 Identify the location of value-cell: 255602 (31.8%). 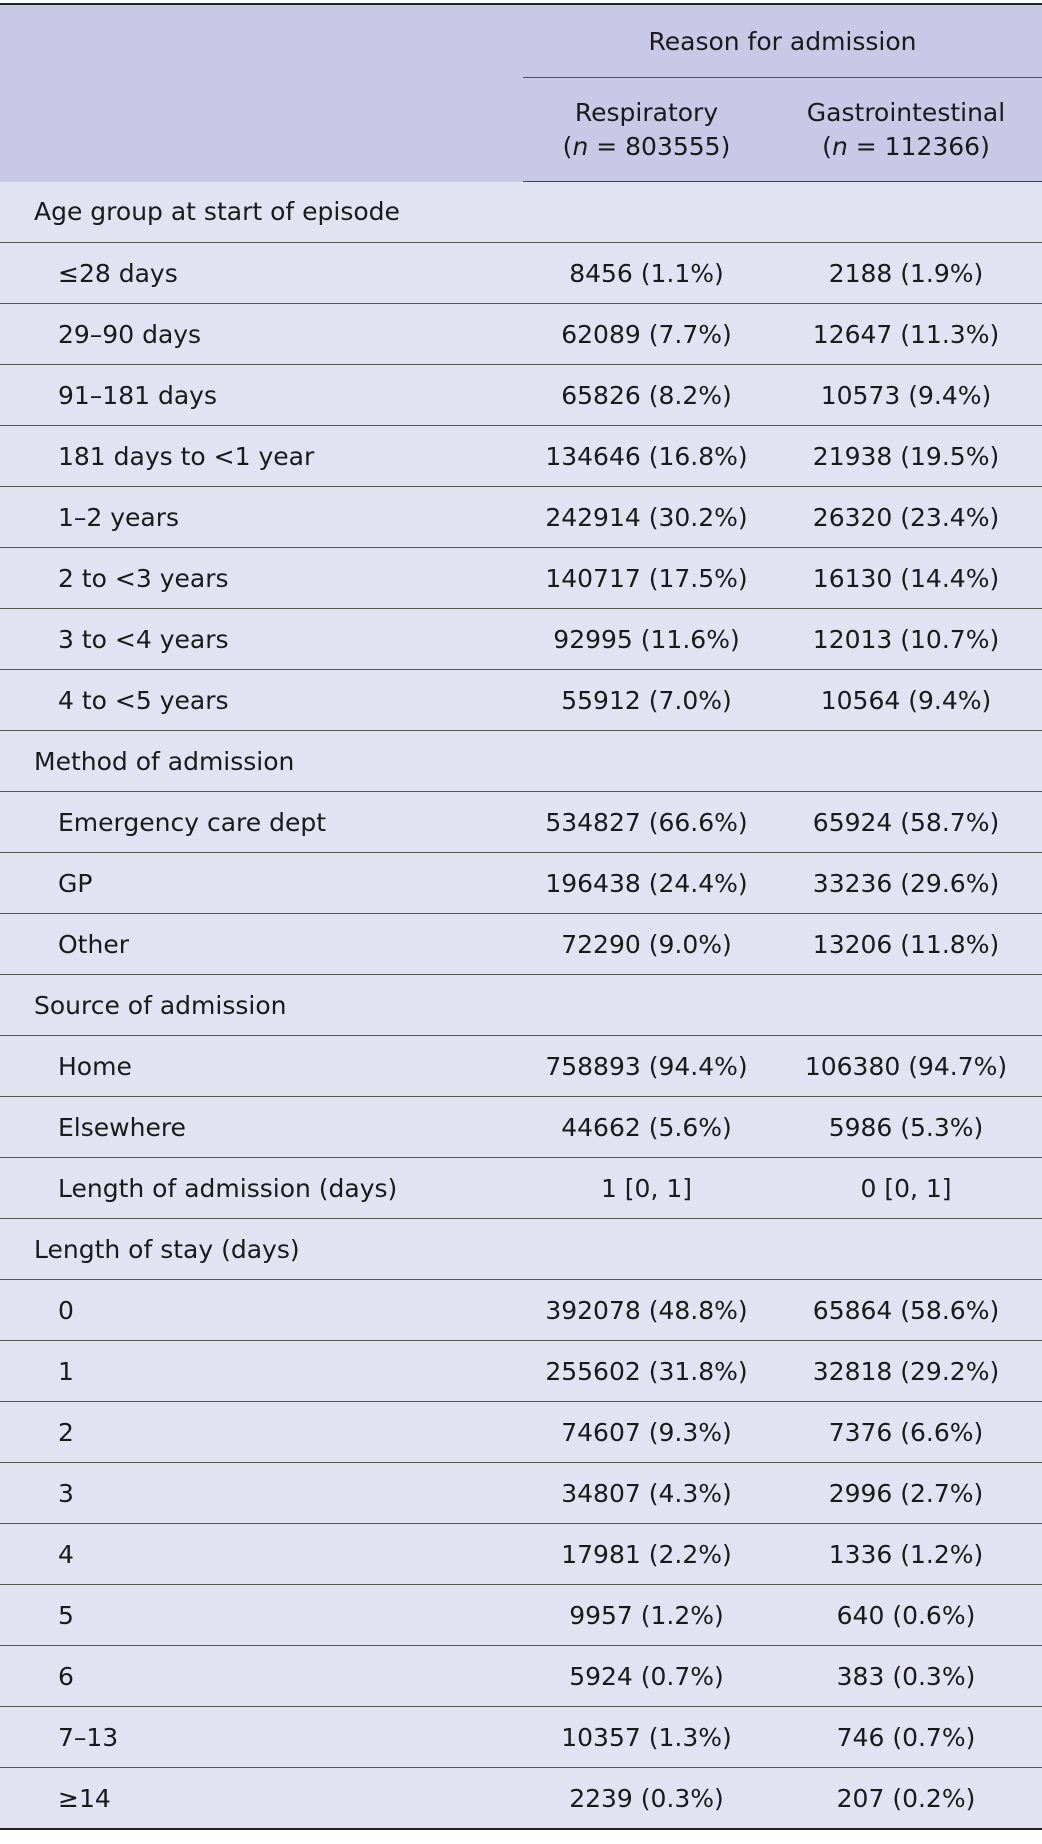
(646, 1371).